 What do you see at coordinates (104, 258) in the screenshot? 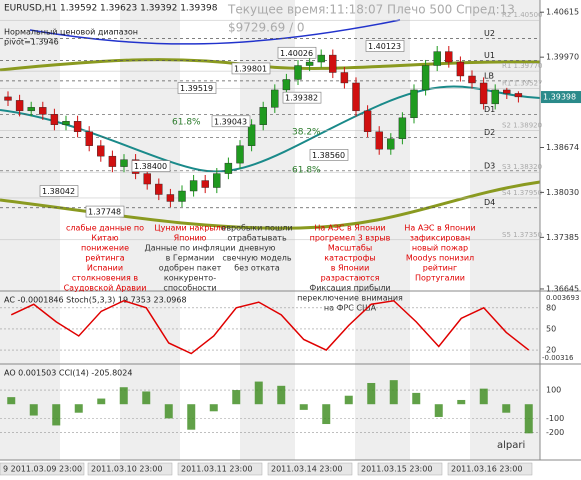
I see `annotation: рейтинга` at bounding box center [104, 258].